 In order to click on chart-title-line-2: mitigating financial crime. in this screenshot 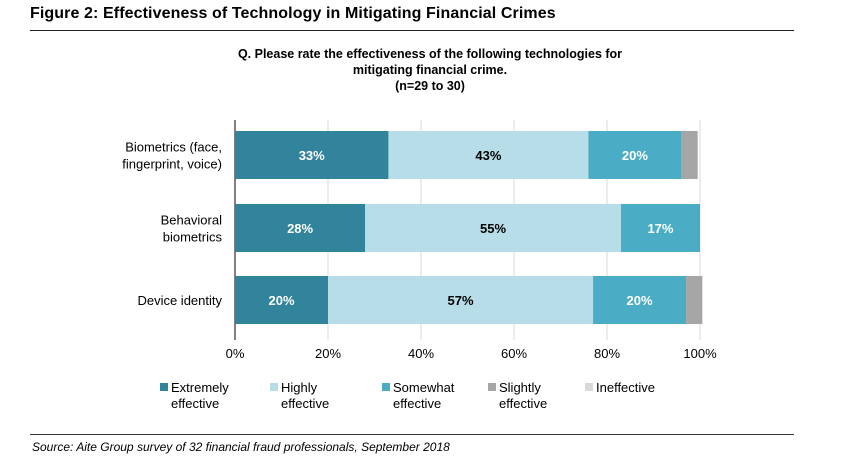, I will do `click(430, 70)`.